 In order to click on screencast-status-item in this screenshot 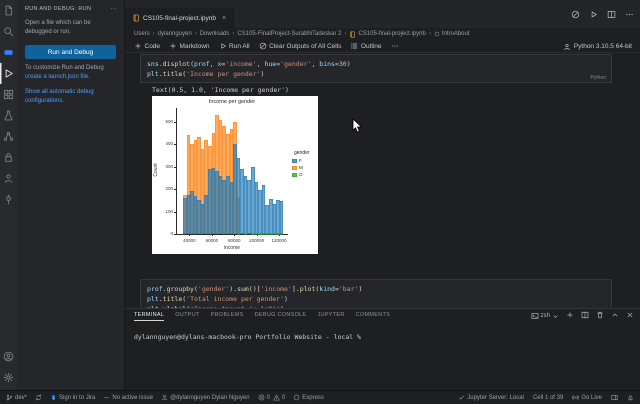, I will do `click(614, 397)`.